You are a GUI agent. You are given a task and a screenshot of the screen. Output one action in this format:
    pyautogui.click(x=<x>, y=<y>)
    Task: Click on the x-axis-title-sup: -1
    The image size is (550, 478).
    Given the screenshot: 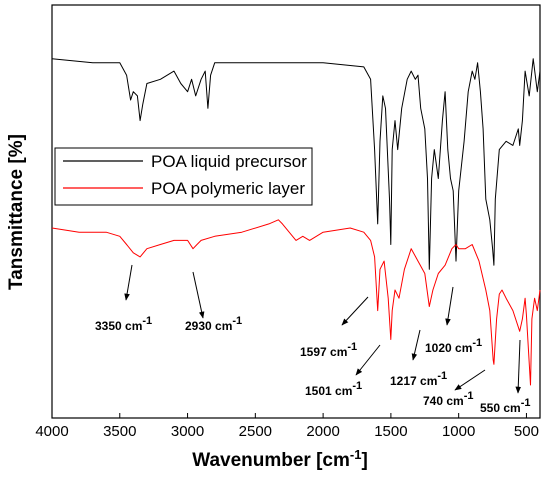 What is the action you would take?
    pyautogui.click(x=356, y=454)
    